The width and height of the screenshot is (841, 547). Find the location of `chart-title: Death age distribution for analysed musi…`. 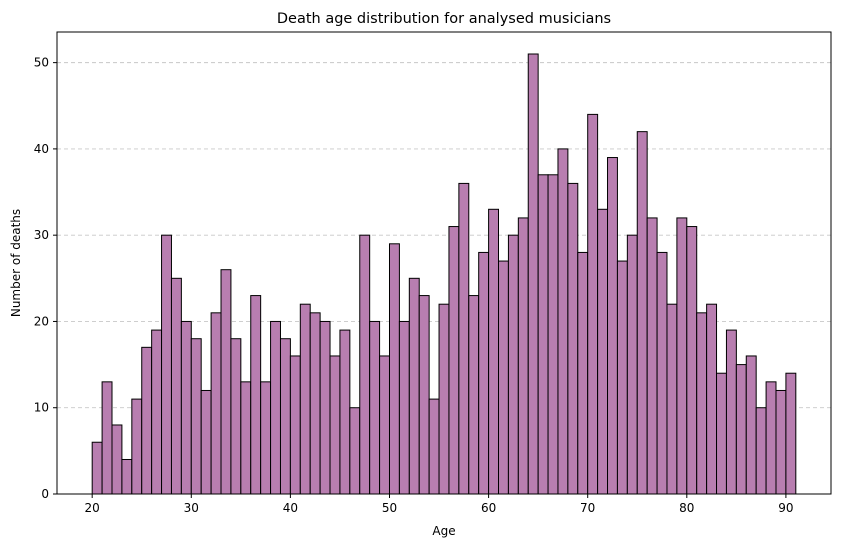

chart-title: Death age distribution for analysed musi… is located at coordinates (444, 19).